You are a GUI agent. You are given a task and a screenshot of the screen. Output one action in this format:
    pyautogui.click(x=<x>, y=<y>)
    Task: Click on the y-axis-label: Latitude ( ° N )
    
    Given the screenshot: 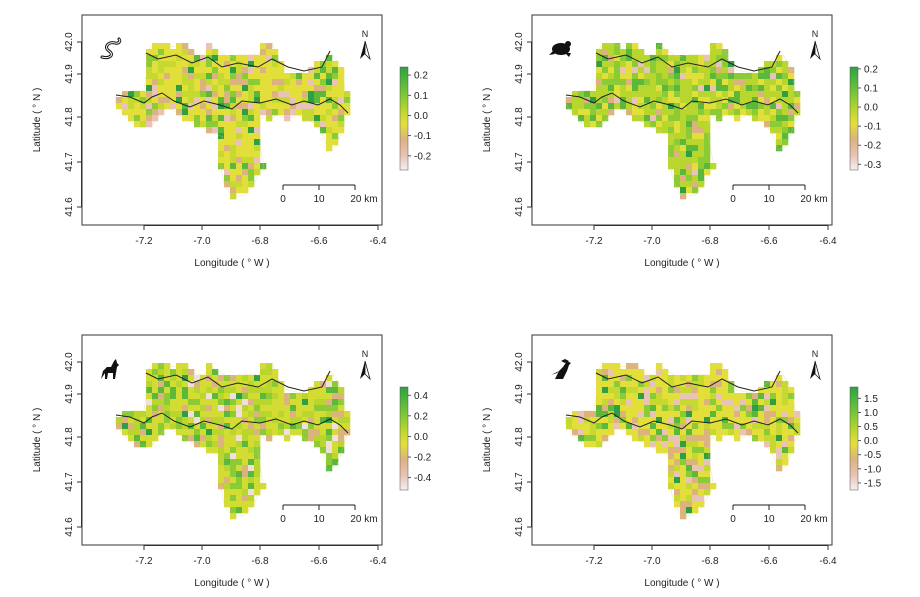 What is the action you would take?
    pyautogui.click(x=37, y=120)
    